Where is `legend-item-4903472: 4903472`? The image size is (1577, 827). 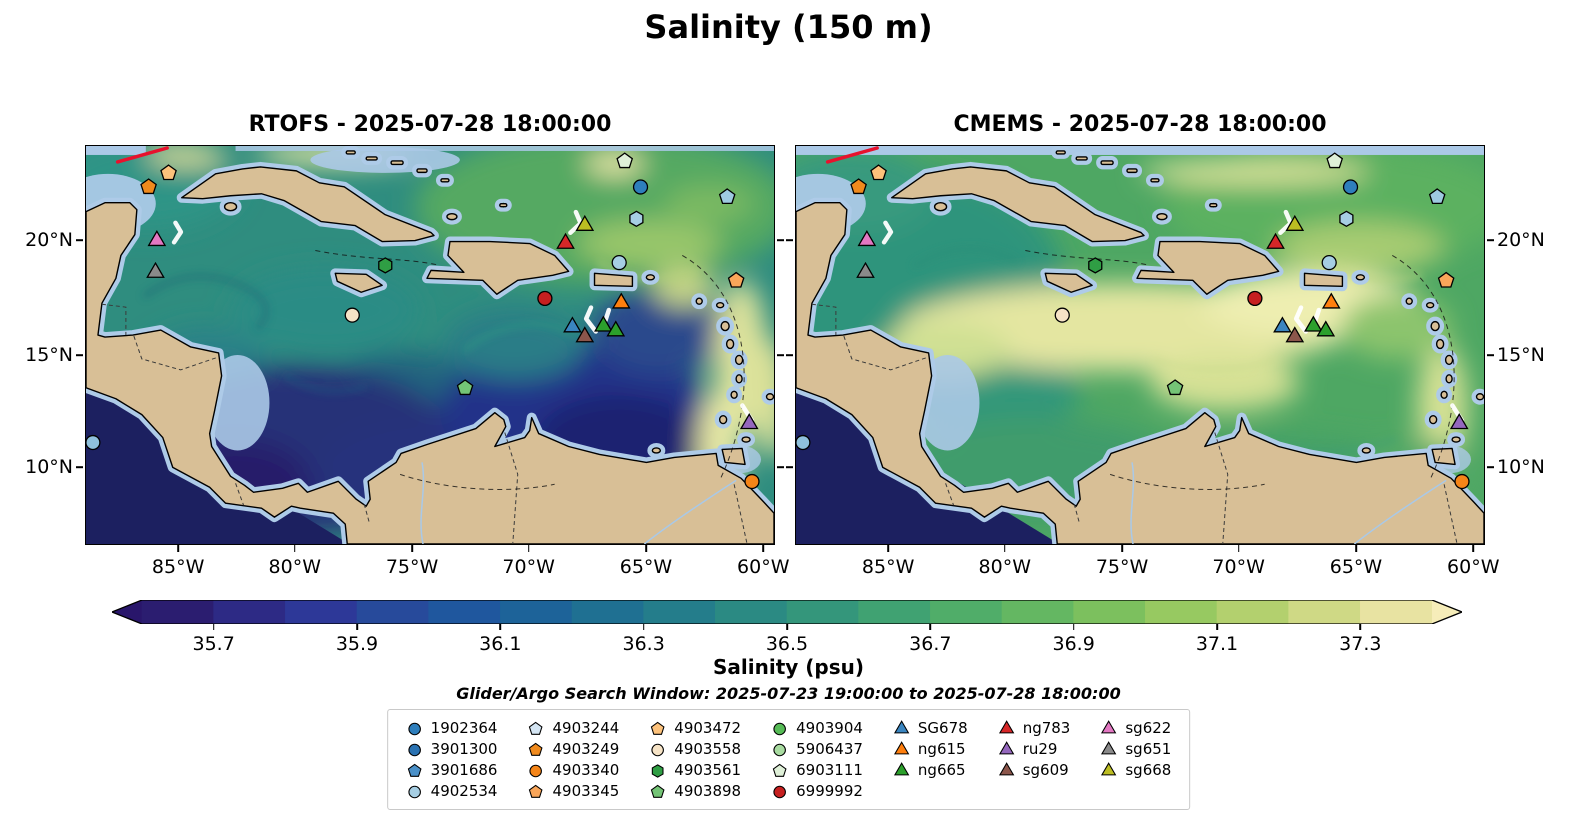
legend-item-4903472: 4903472 is located at coordinates (695, 728).